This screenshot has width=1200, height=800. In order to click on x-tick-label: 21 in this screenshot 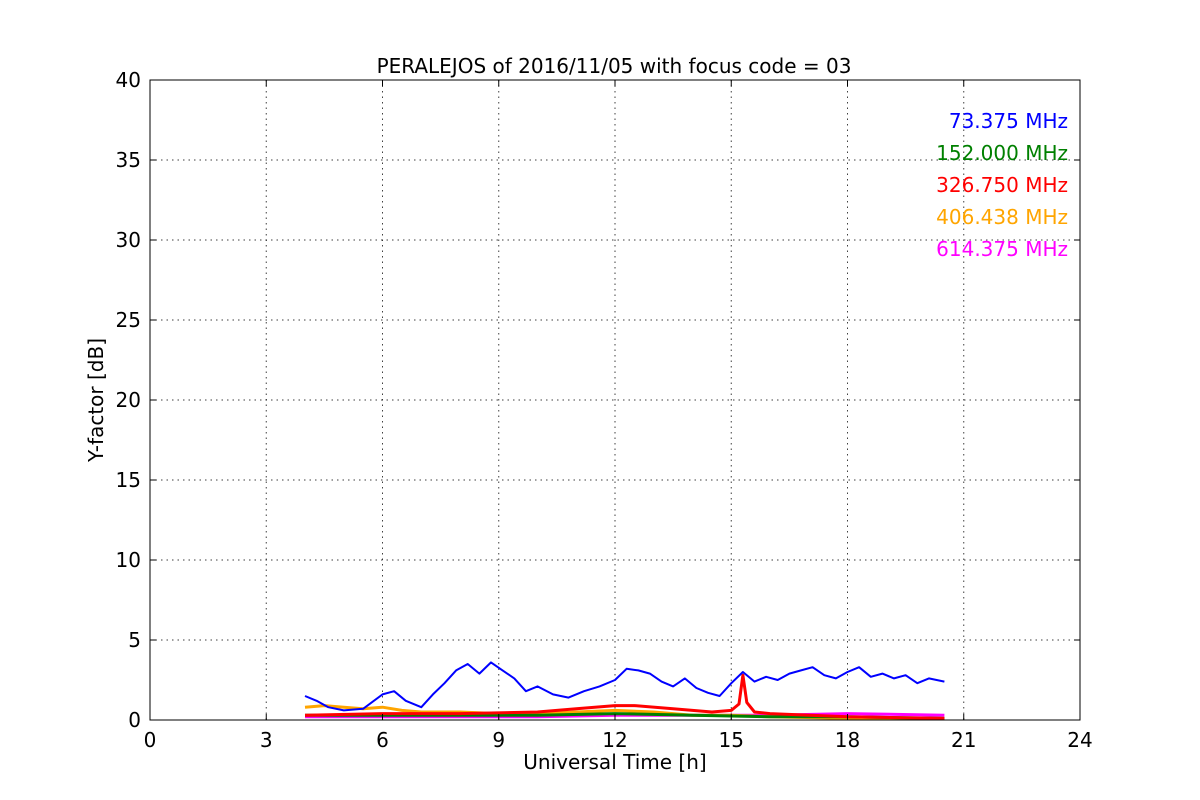, I will do `click(963, 740)`.